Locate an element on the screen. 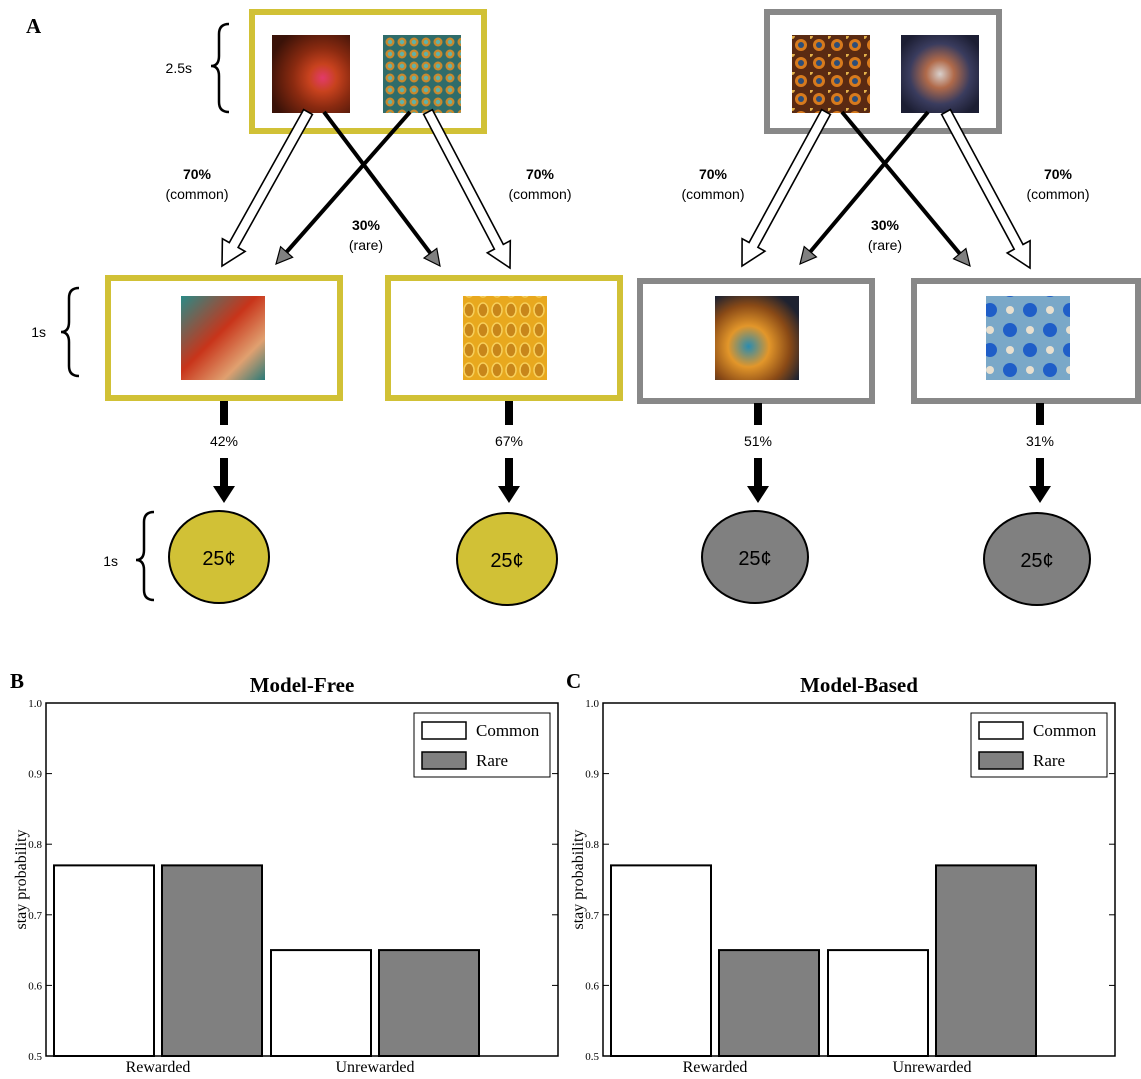  fractal-kaleido-orange-icon is located at coordinates (831, 74).